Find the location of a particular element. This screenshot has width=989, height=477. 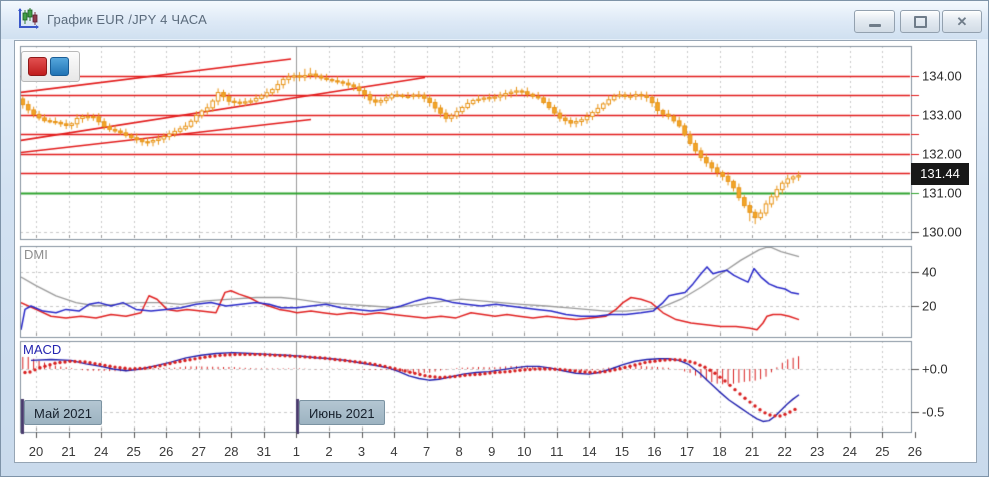

date-axis-label: 23 is located at coordinates (817, 451).